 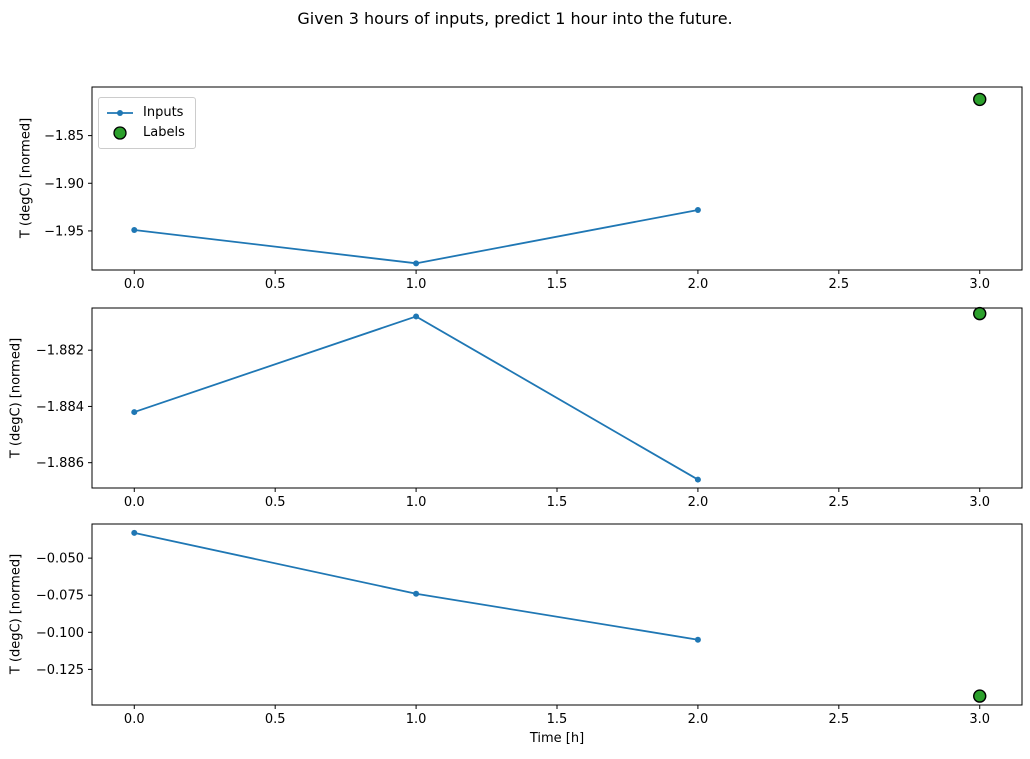 I want to click on y-tick-label: −1.882, so click(x=60, y=351).